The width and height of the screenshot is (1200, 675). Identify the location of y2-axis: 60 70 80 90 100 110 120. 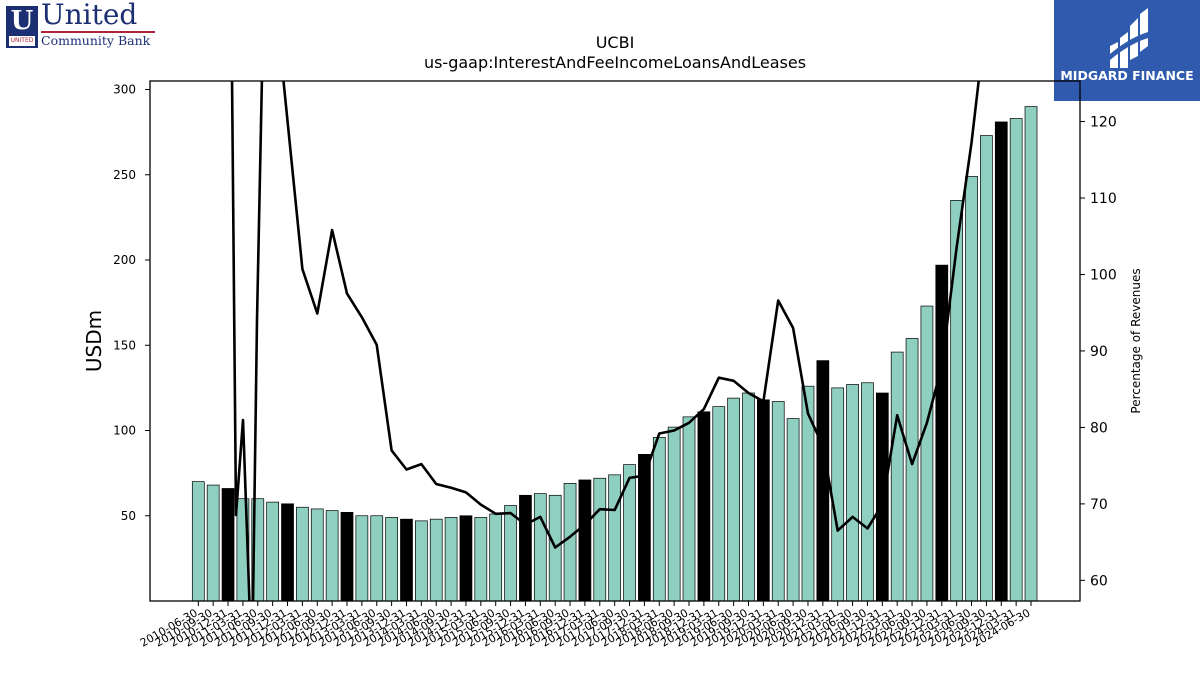
(1098, 352).